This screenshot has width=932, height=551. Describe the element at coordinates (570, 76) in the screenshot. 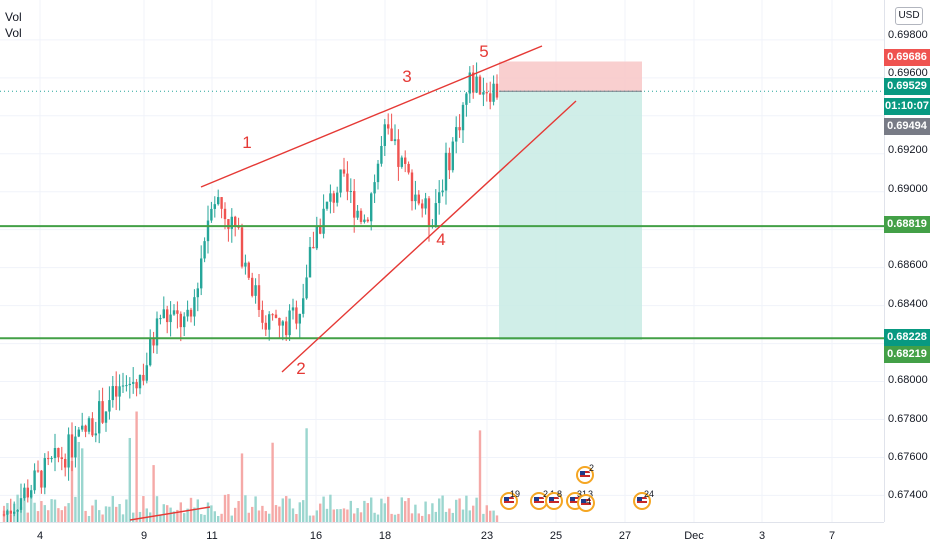

I see `stop-loss-zone` at that location.